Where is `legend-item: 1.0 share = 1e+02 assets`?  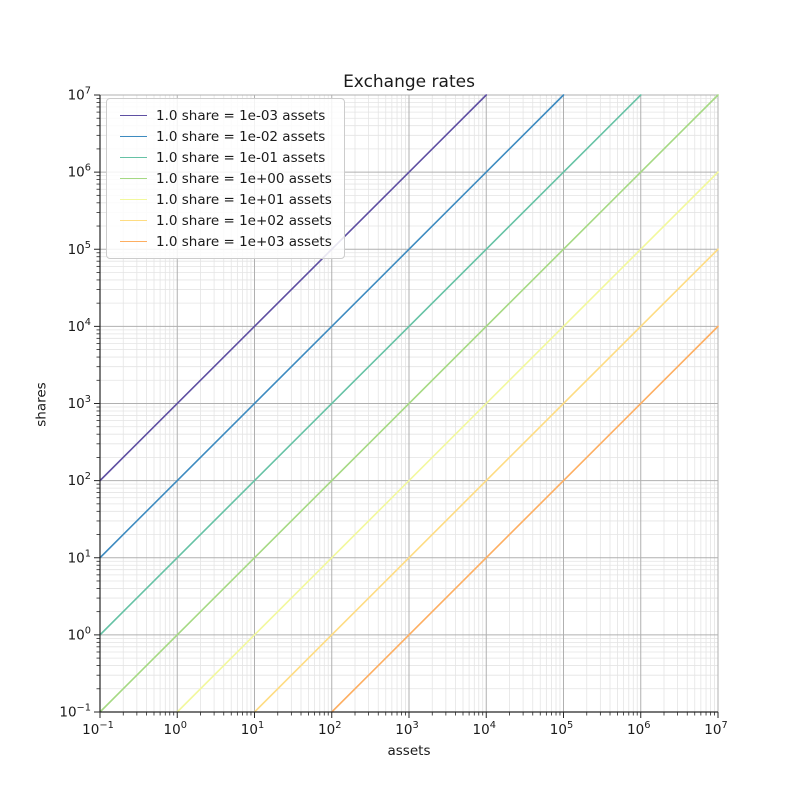 legend-item: 1.0 share = 1e+02 assets is located at coordinates (226, 220).